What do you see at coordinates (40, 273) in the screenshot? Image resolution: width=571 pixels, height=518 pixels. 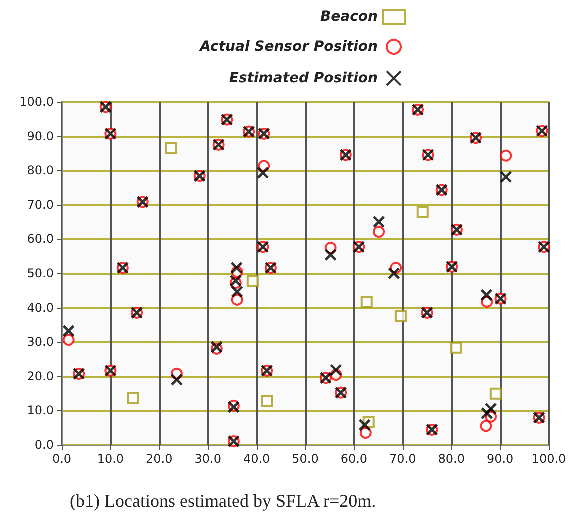 I see `y-tick-label: 50.0` at bounding box center [40, 273].